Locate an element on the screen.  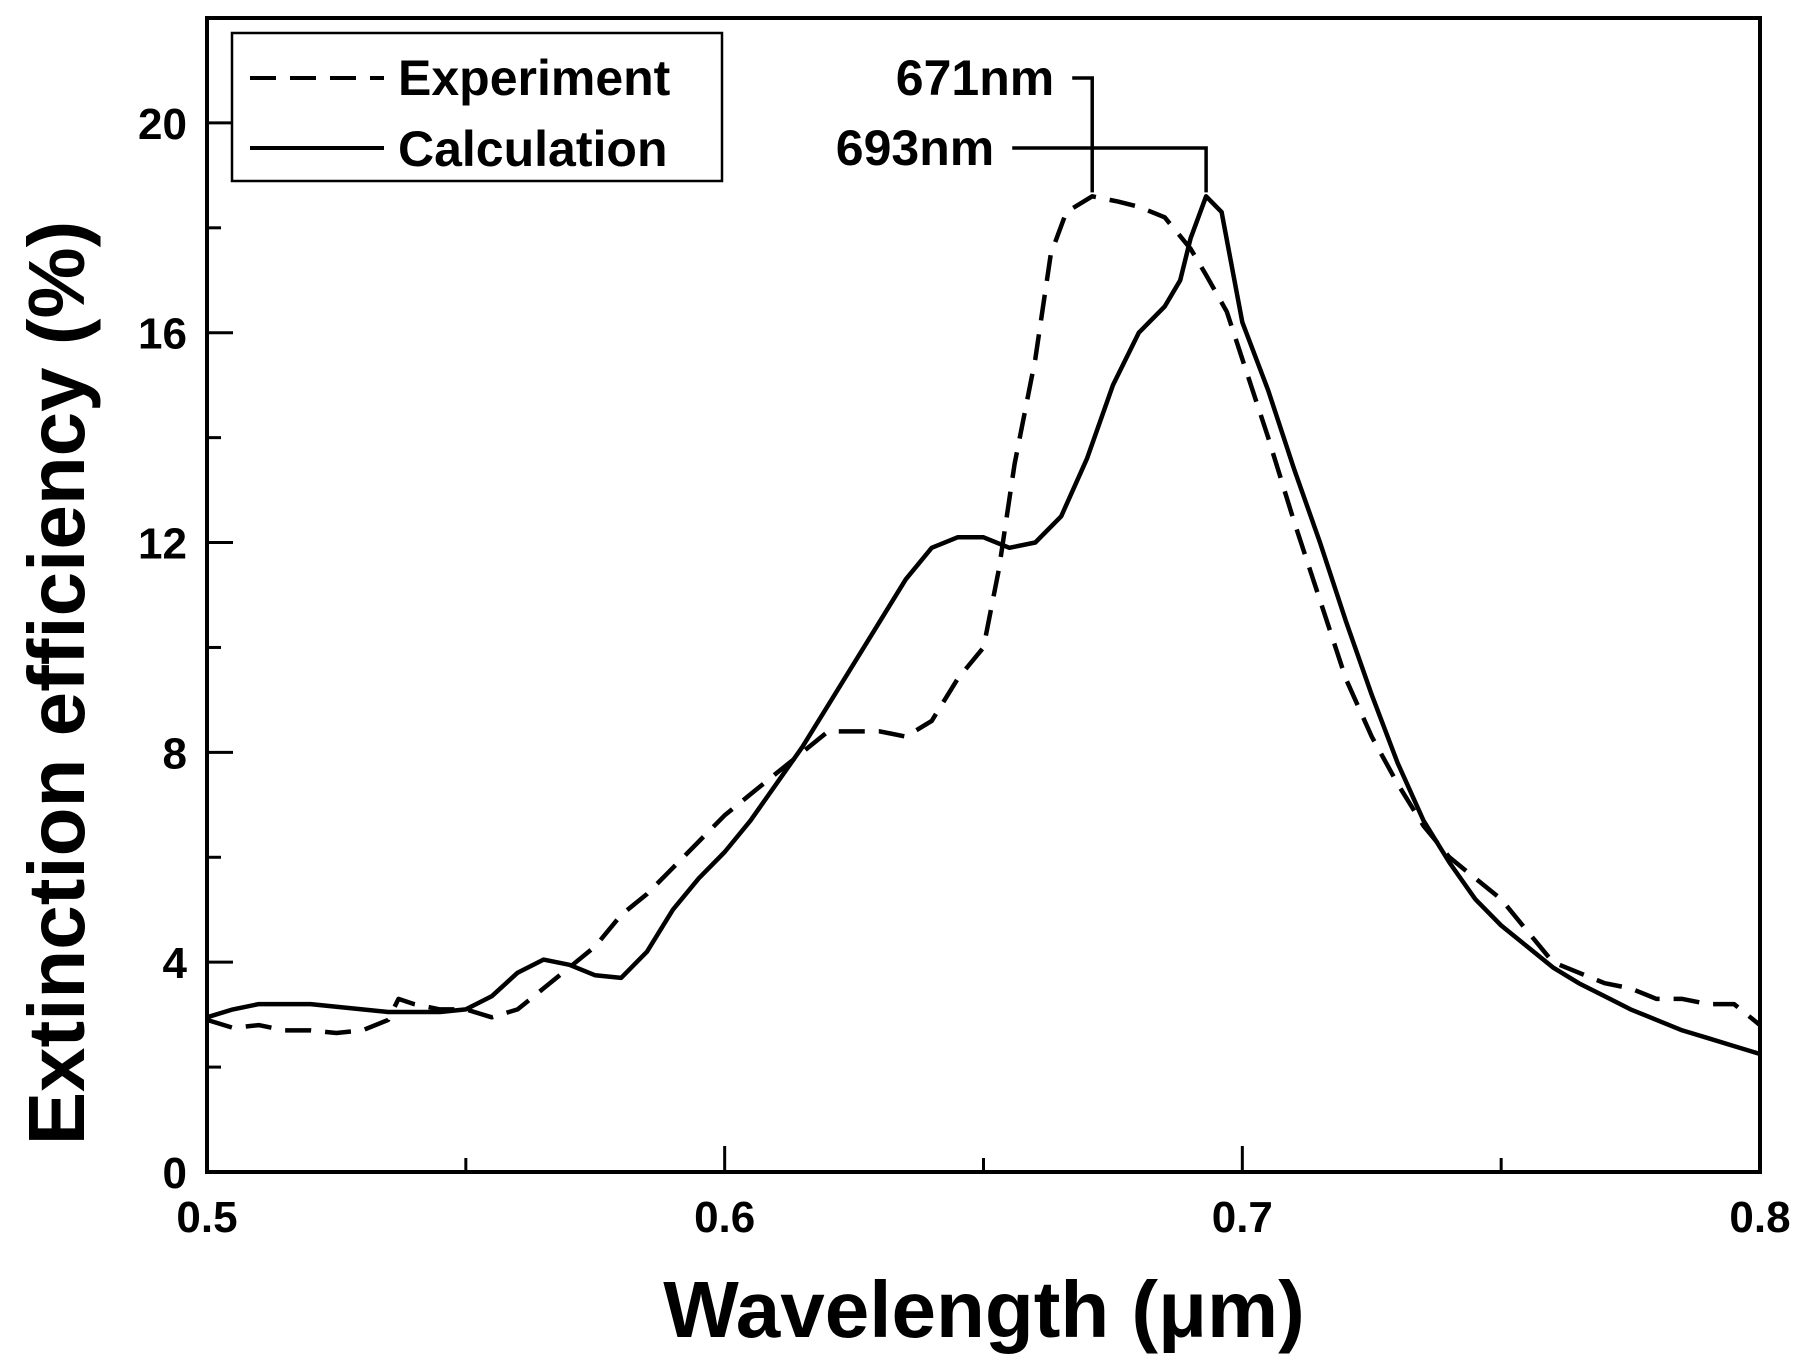
legend: Experiment Calculation is located at coordinates (477, 107).